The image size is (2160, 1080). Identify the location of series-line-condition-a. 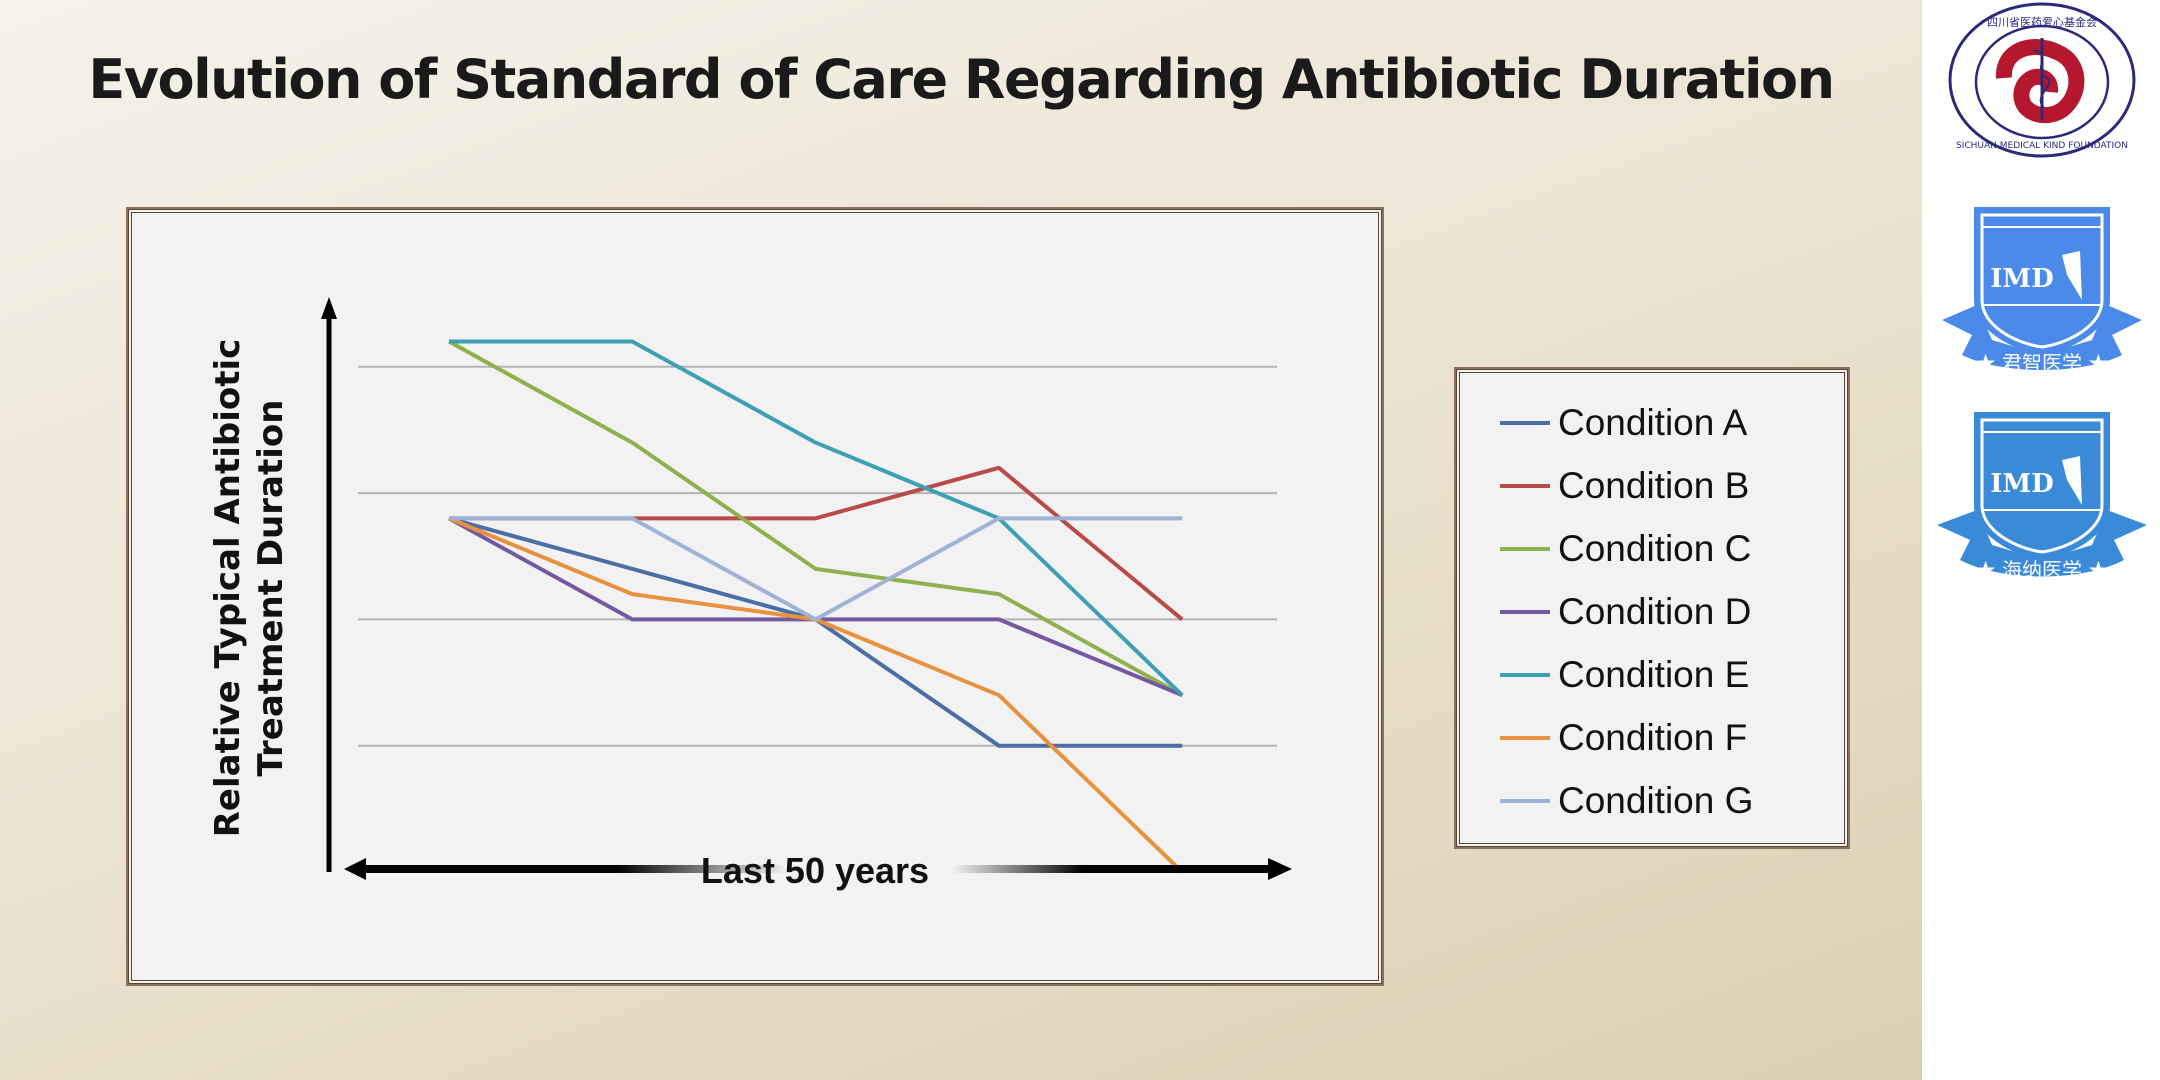
(815, 632).